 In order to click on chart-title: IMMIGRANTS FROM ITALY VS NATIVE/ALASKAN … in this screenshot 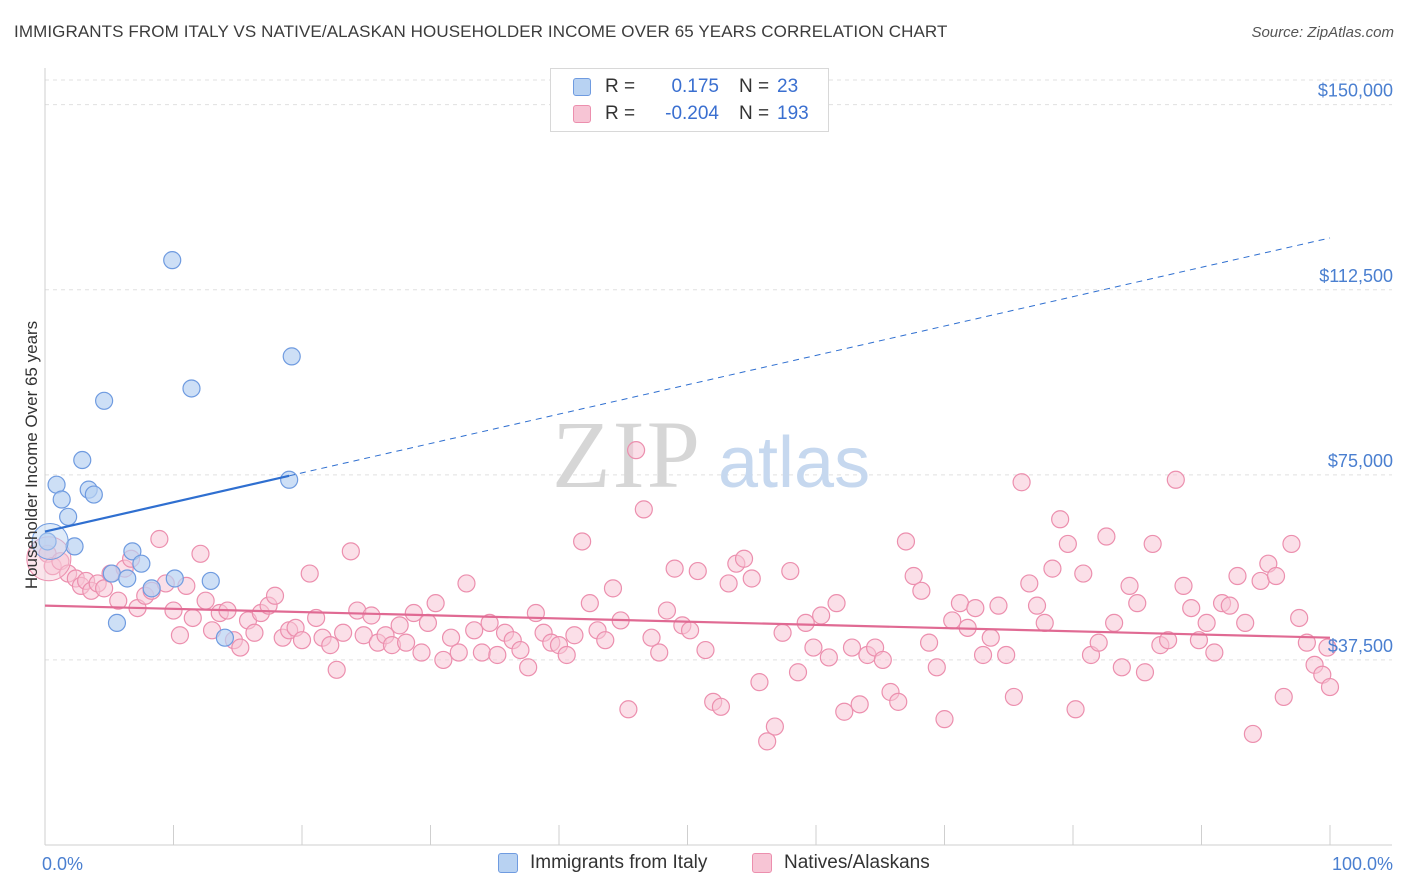, I will do `click(481, 31)`.